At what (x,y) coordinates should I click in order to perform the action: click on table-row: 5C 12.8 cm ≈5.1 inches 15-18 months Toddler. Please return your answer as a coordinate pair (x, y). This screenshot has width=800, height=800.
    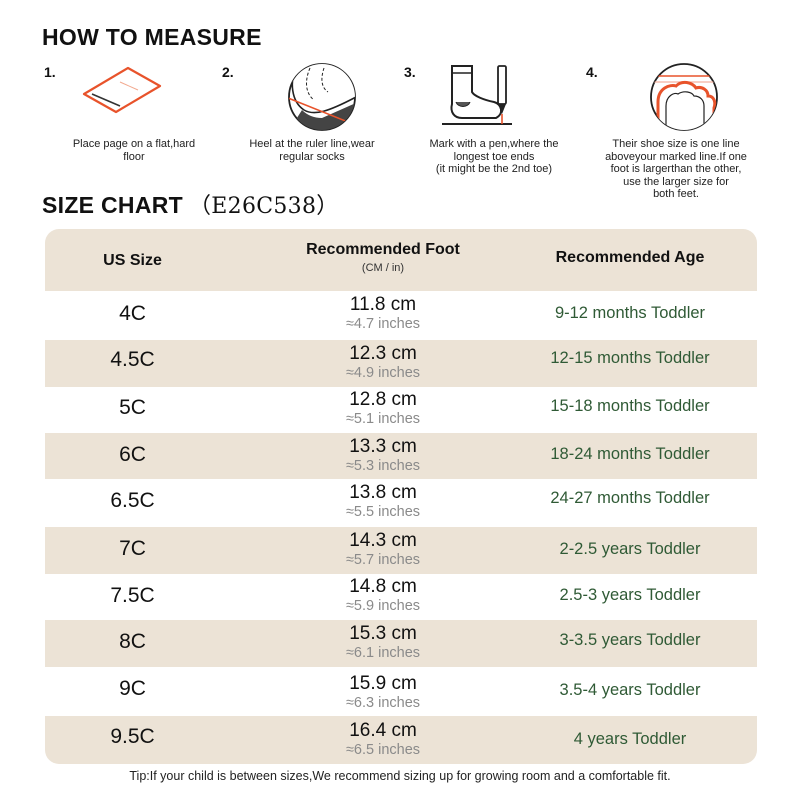
    Looking at the image, I should click on (401, 410).